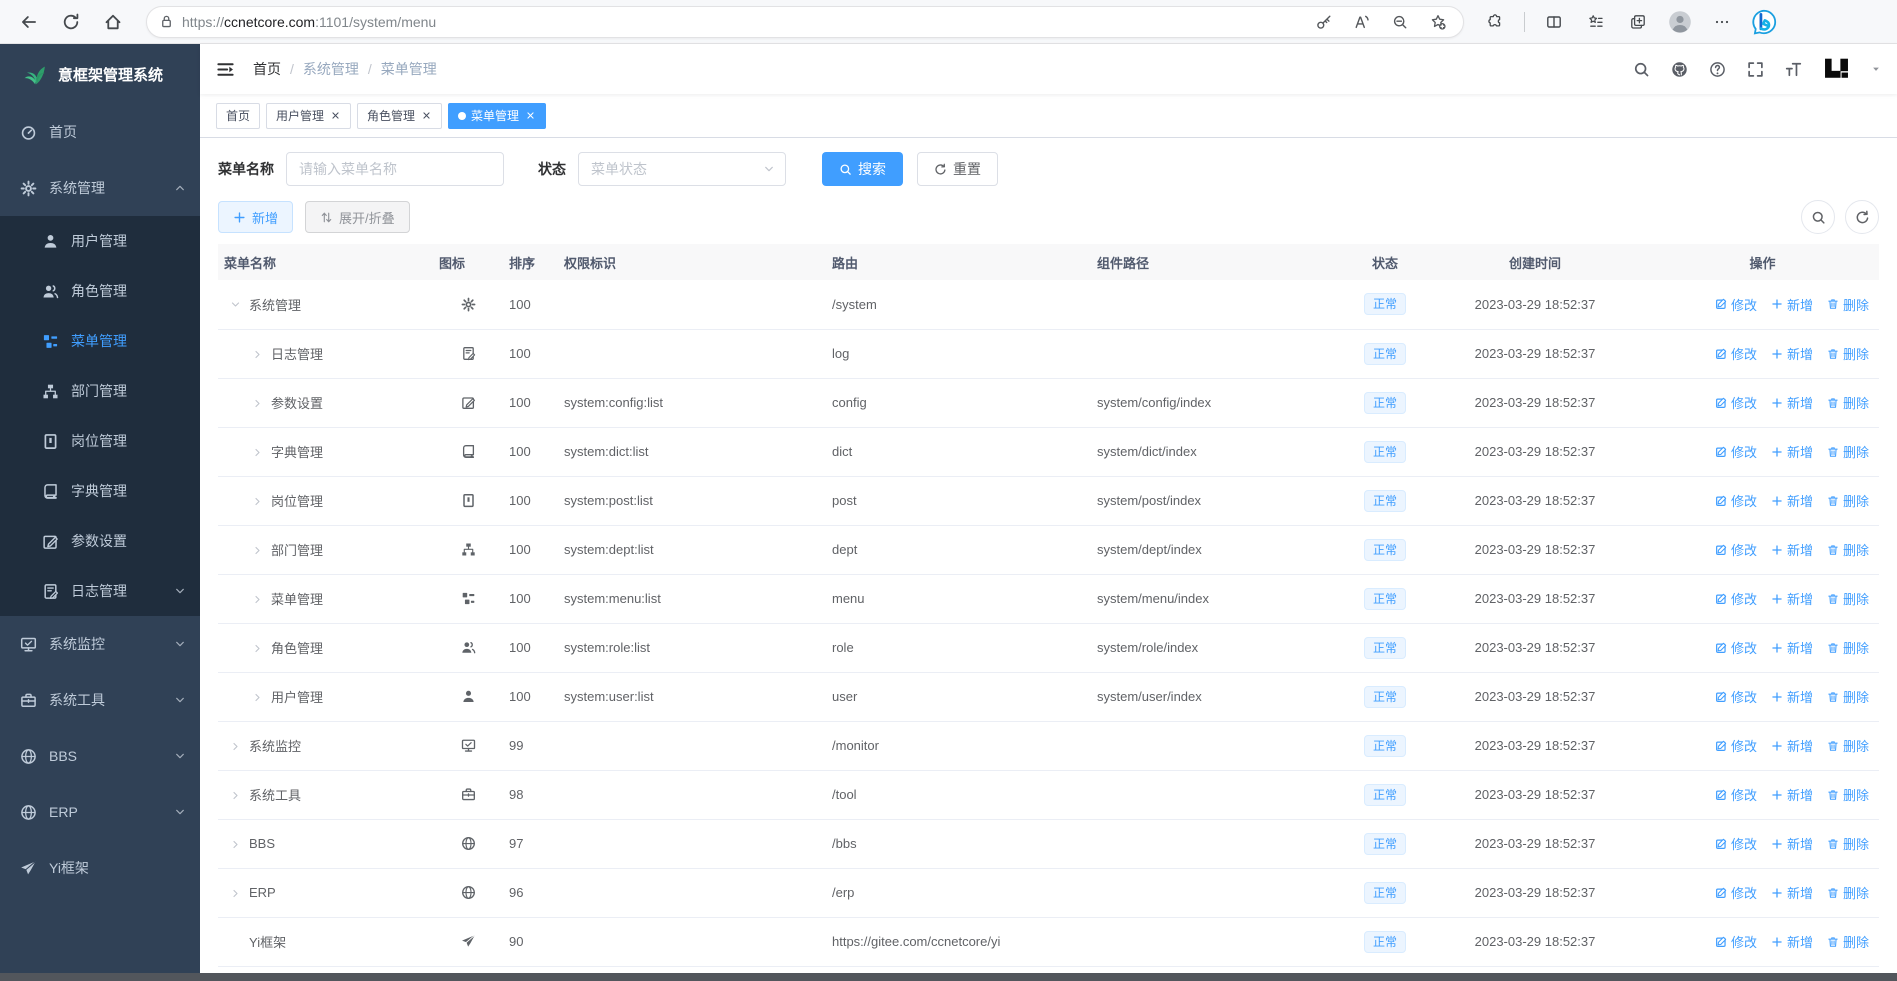 The image size is (1897, 981). I want to click on menu-name-input, so click(395, 169).